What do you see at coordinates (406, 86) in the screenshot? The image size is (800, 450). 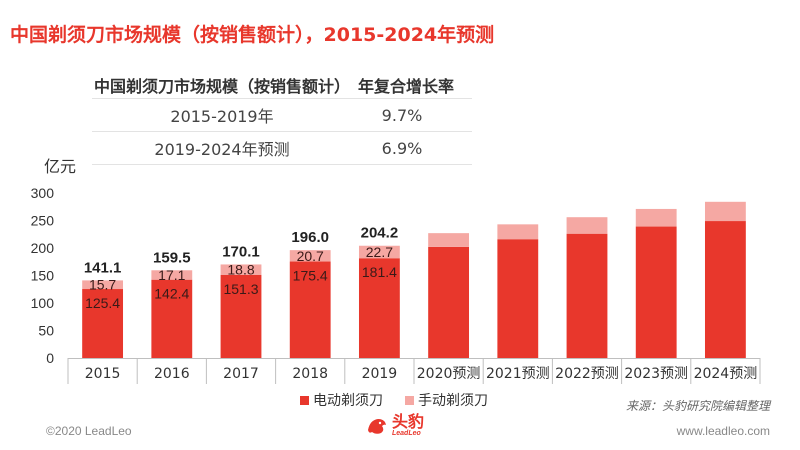 I see `cagr-header-growth-rate: 年复合增长率` at bounding box center [406, 86].